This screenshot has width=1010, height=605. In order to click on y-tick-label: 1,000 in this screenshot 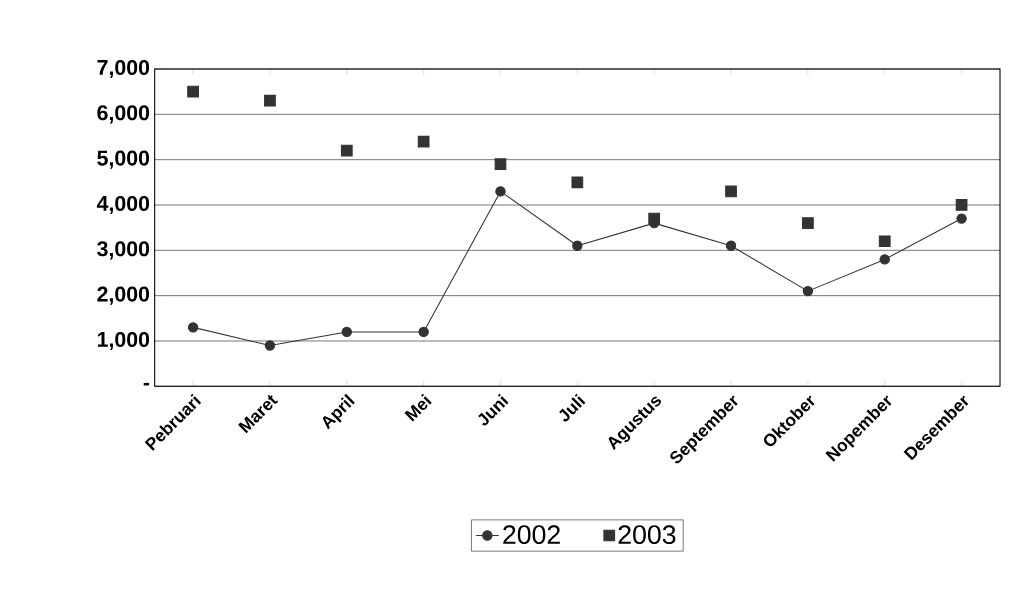, I will do `click(123, 341)`.